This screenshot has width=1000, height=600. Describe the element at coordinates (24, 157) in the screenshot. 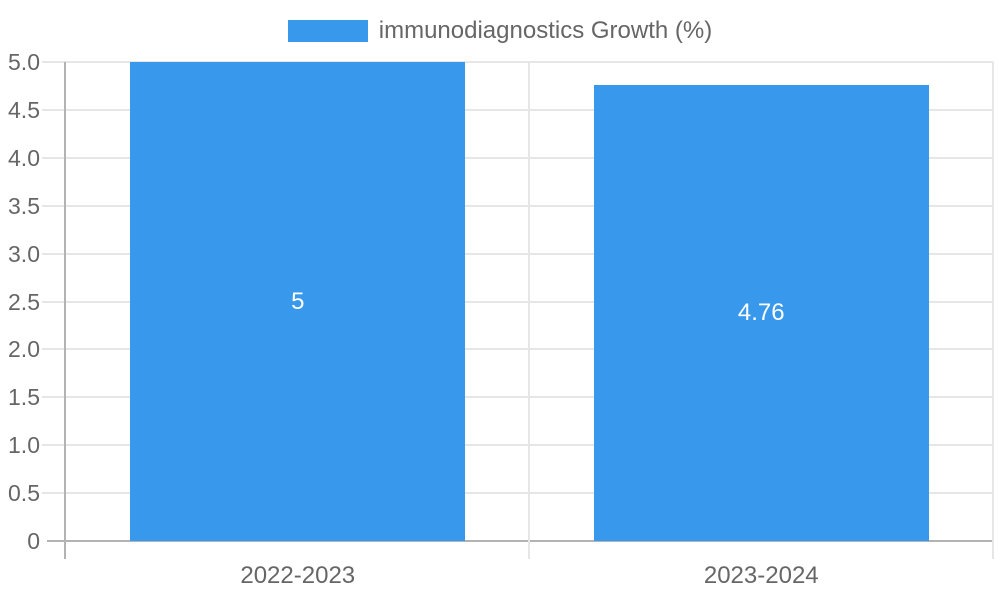

I see `y-tick-label: 4.0` at that location.